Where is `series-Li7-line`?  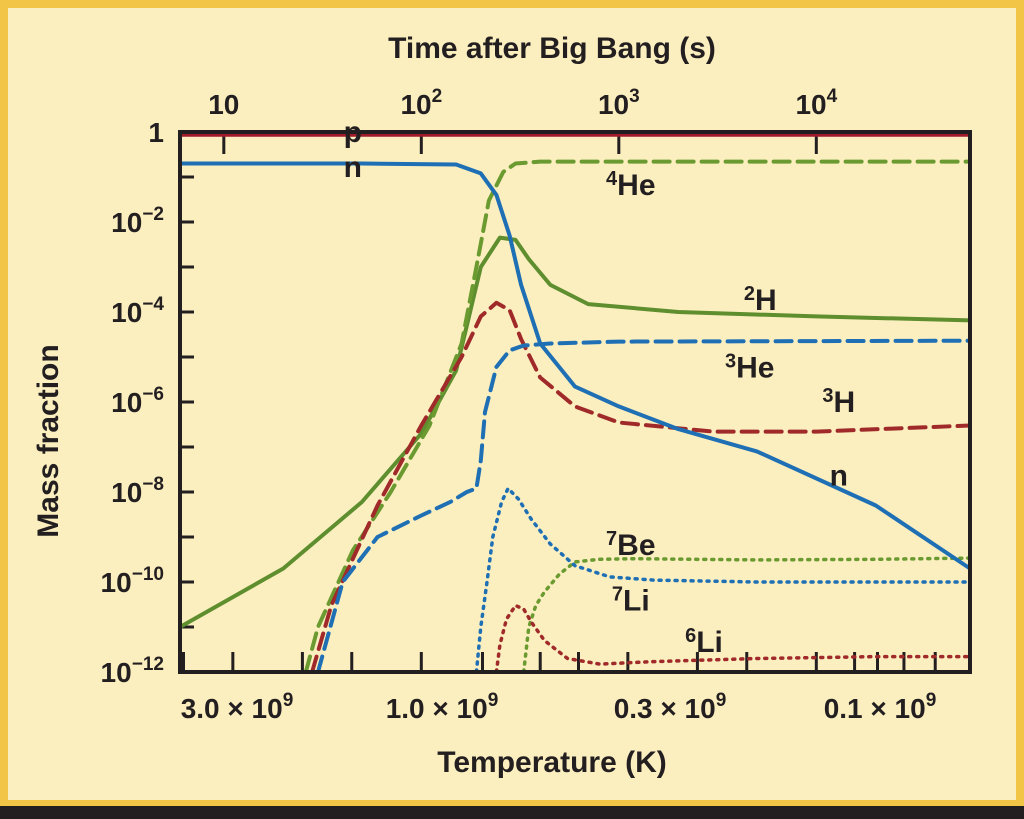 series-Li7-line is located at coordinates (723, 580).